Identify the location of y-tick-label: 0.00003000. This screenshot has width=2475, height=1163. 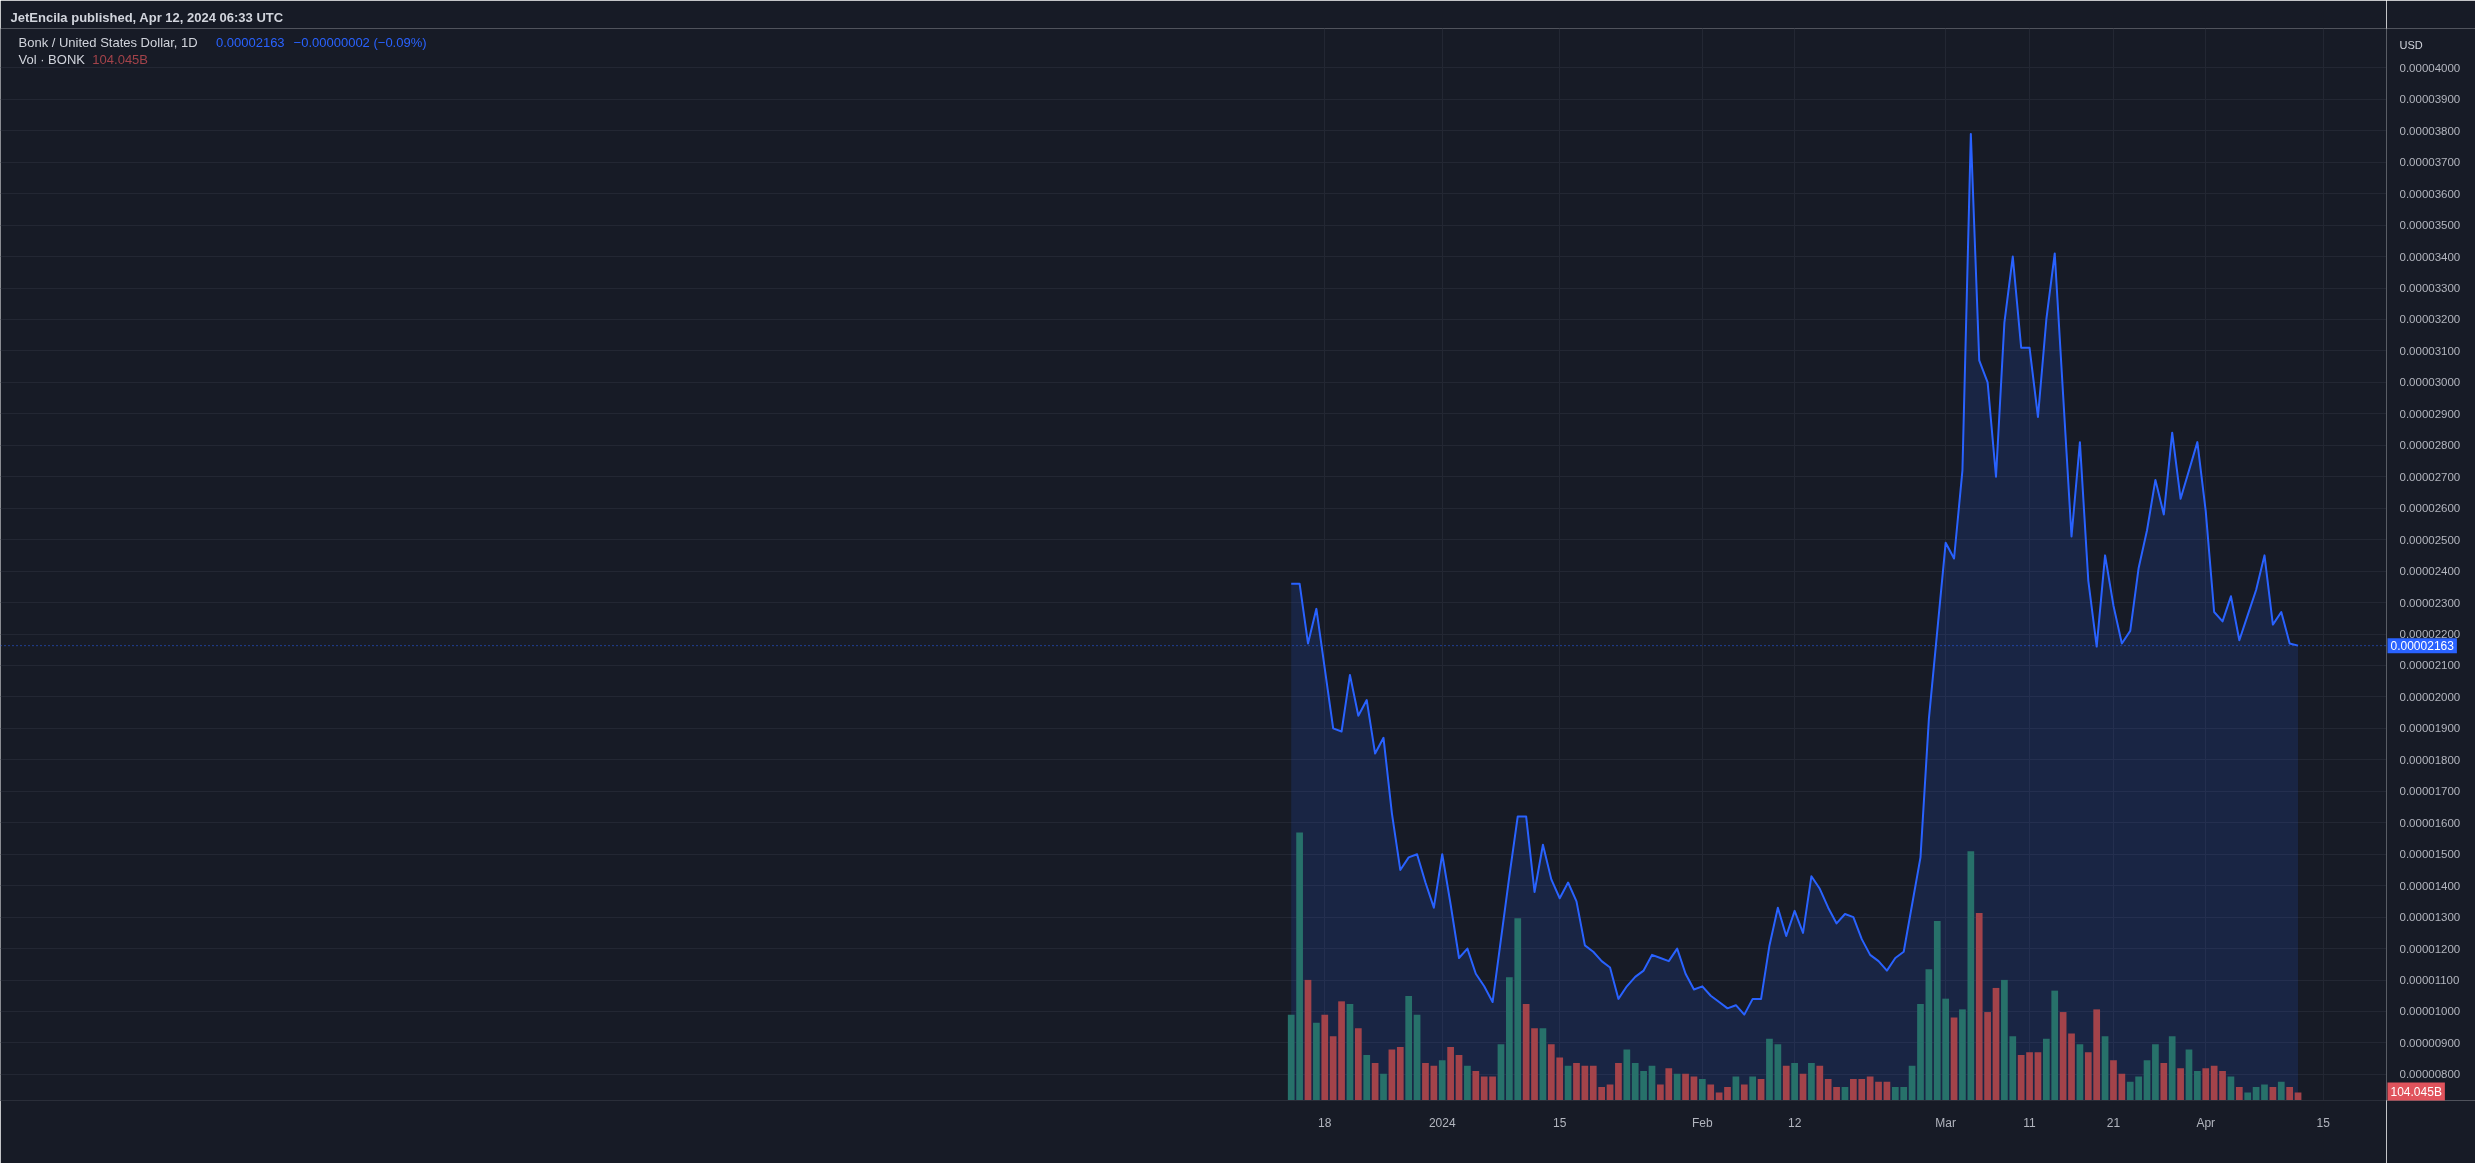
(2430, 382).